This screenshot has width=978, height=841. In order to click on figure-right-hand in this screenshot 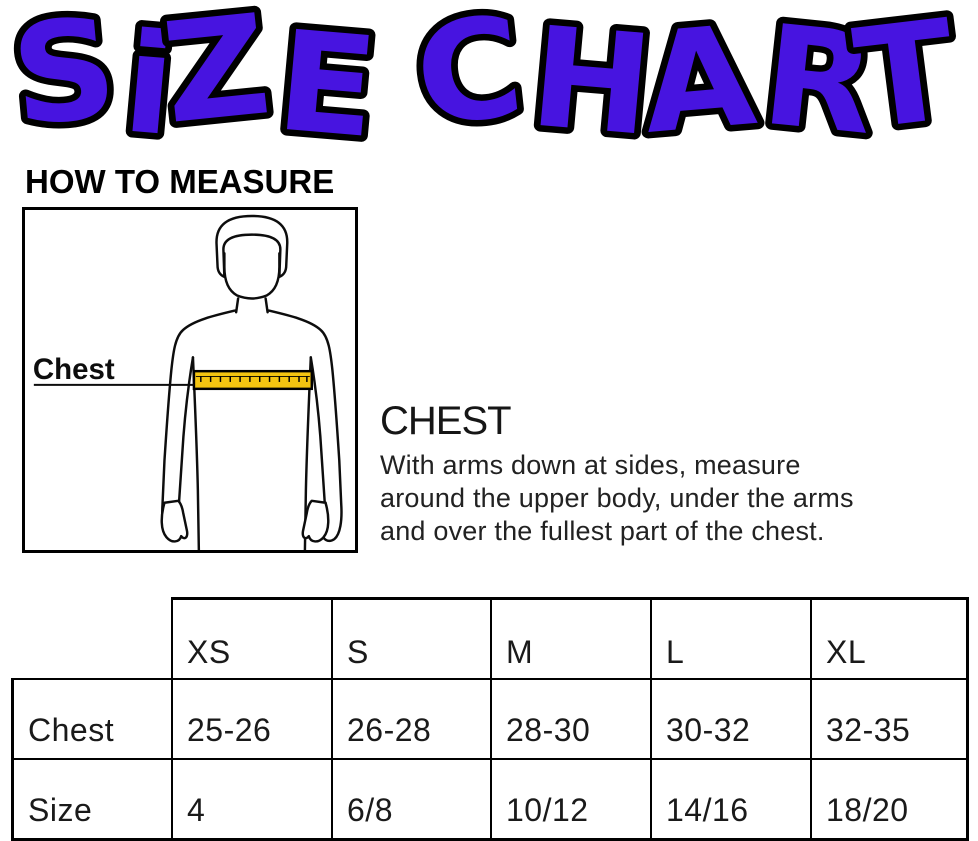, I will do `click(315, 521)`.